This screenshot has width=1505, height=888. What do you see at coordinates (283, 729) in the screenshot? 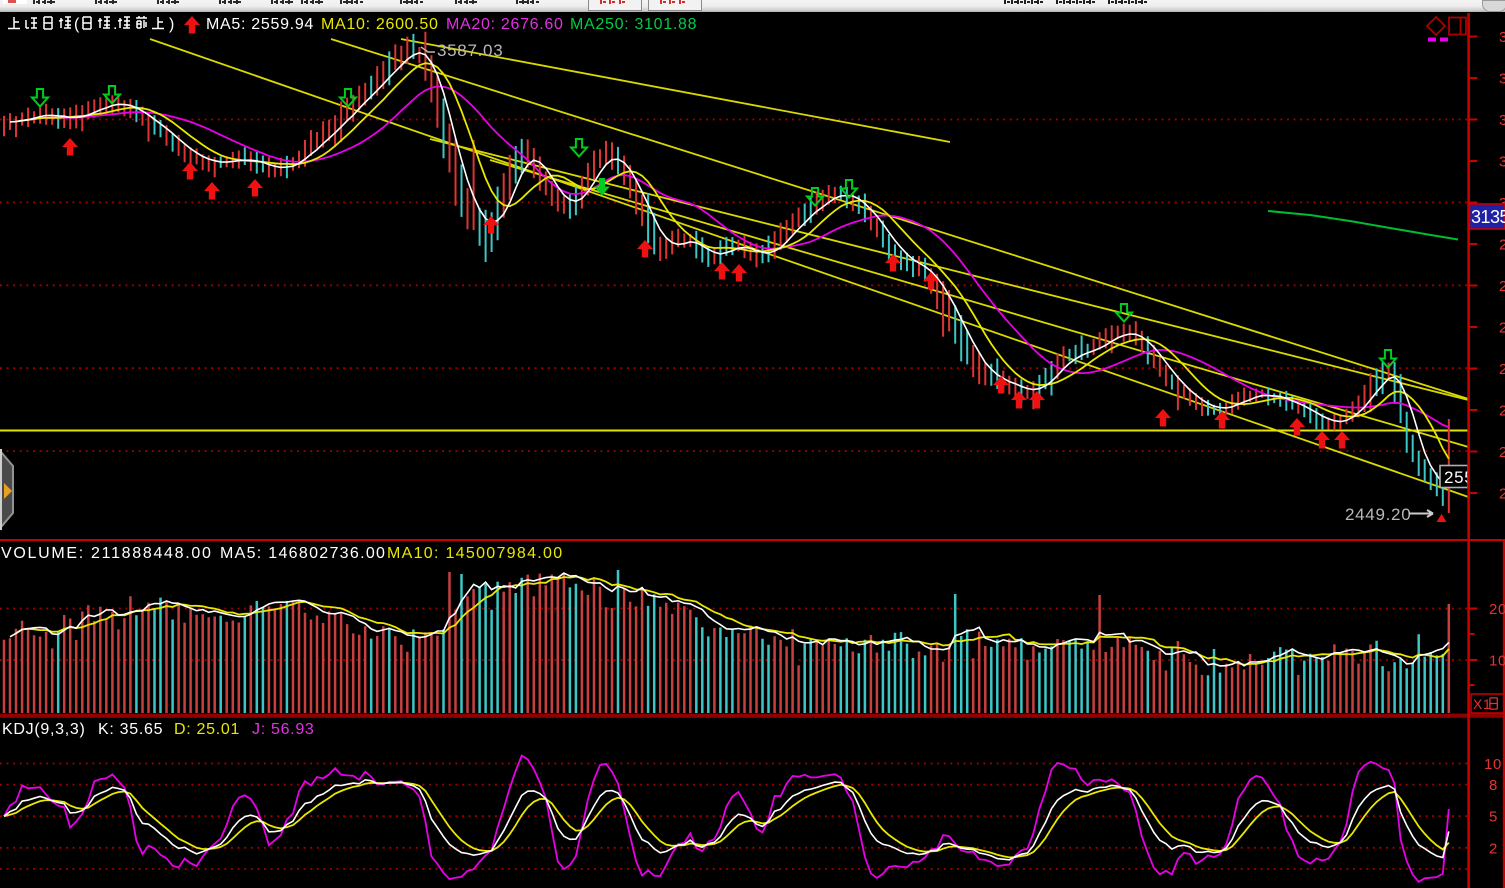
I see `svg-text: J: 56.93` at bounding box center [283, 729].